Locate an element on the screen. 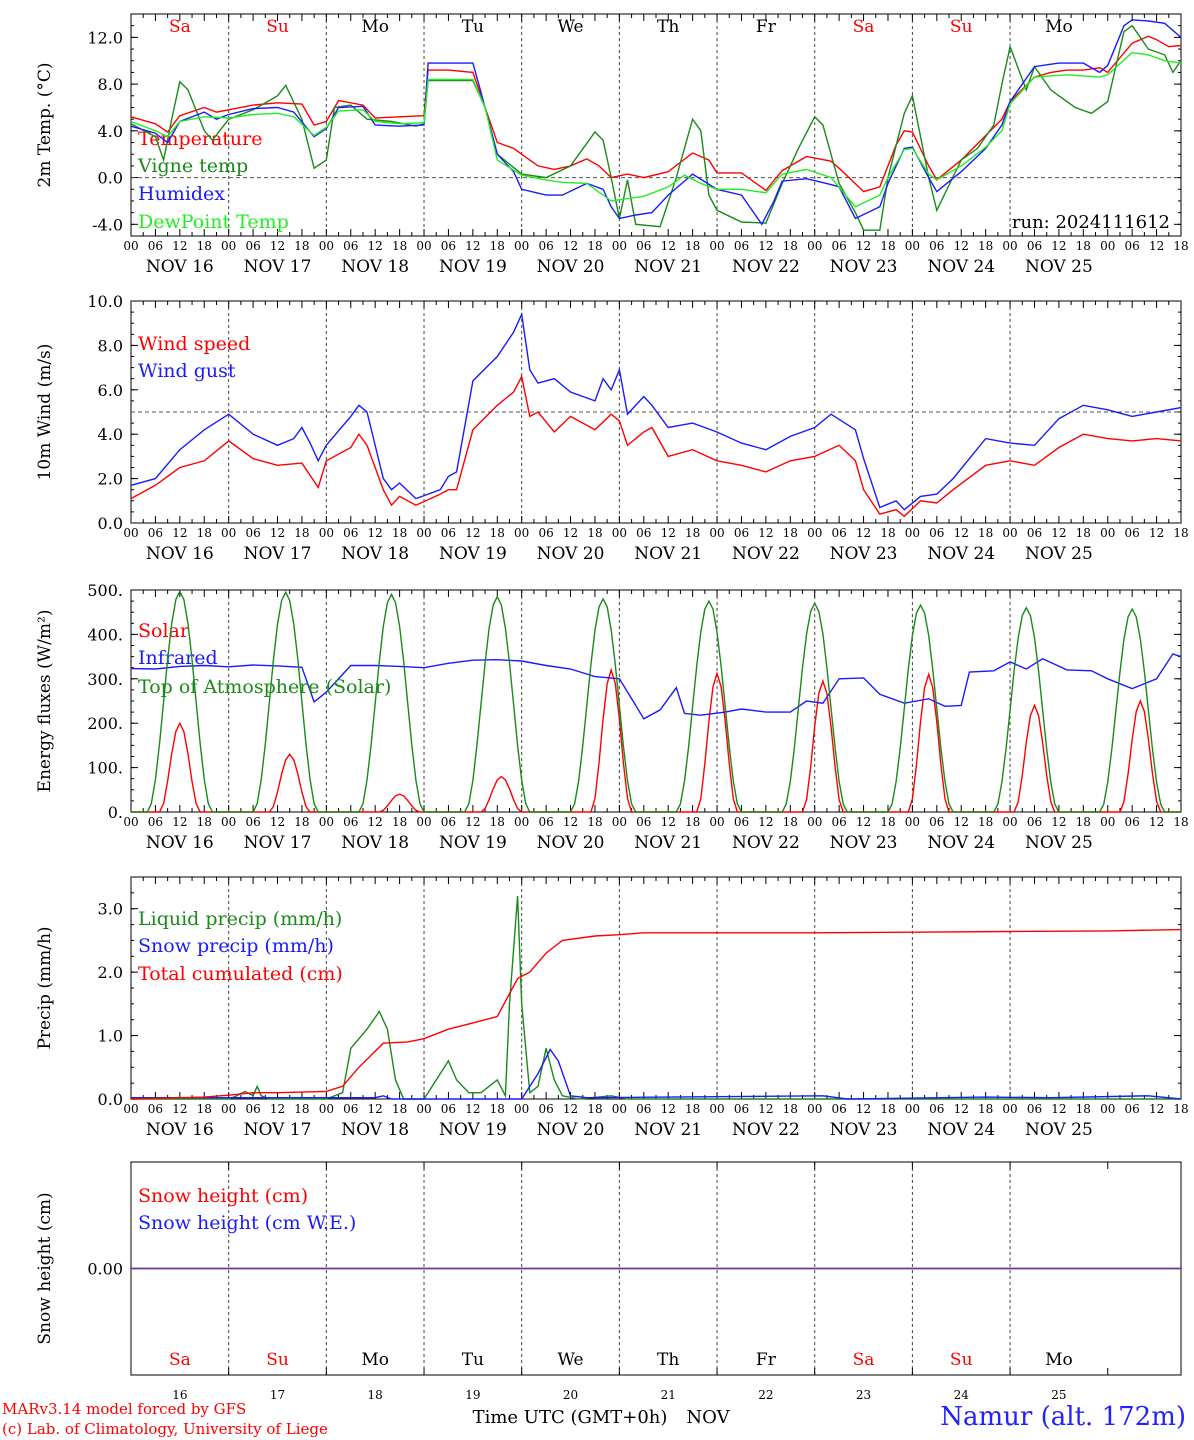 This screenshot has height=1440, width=1194. legend-entry: Snow precip (mm/h) is located at coordinates (236, 946).